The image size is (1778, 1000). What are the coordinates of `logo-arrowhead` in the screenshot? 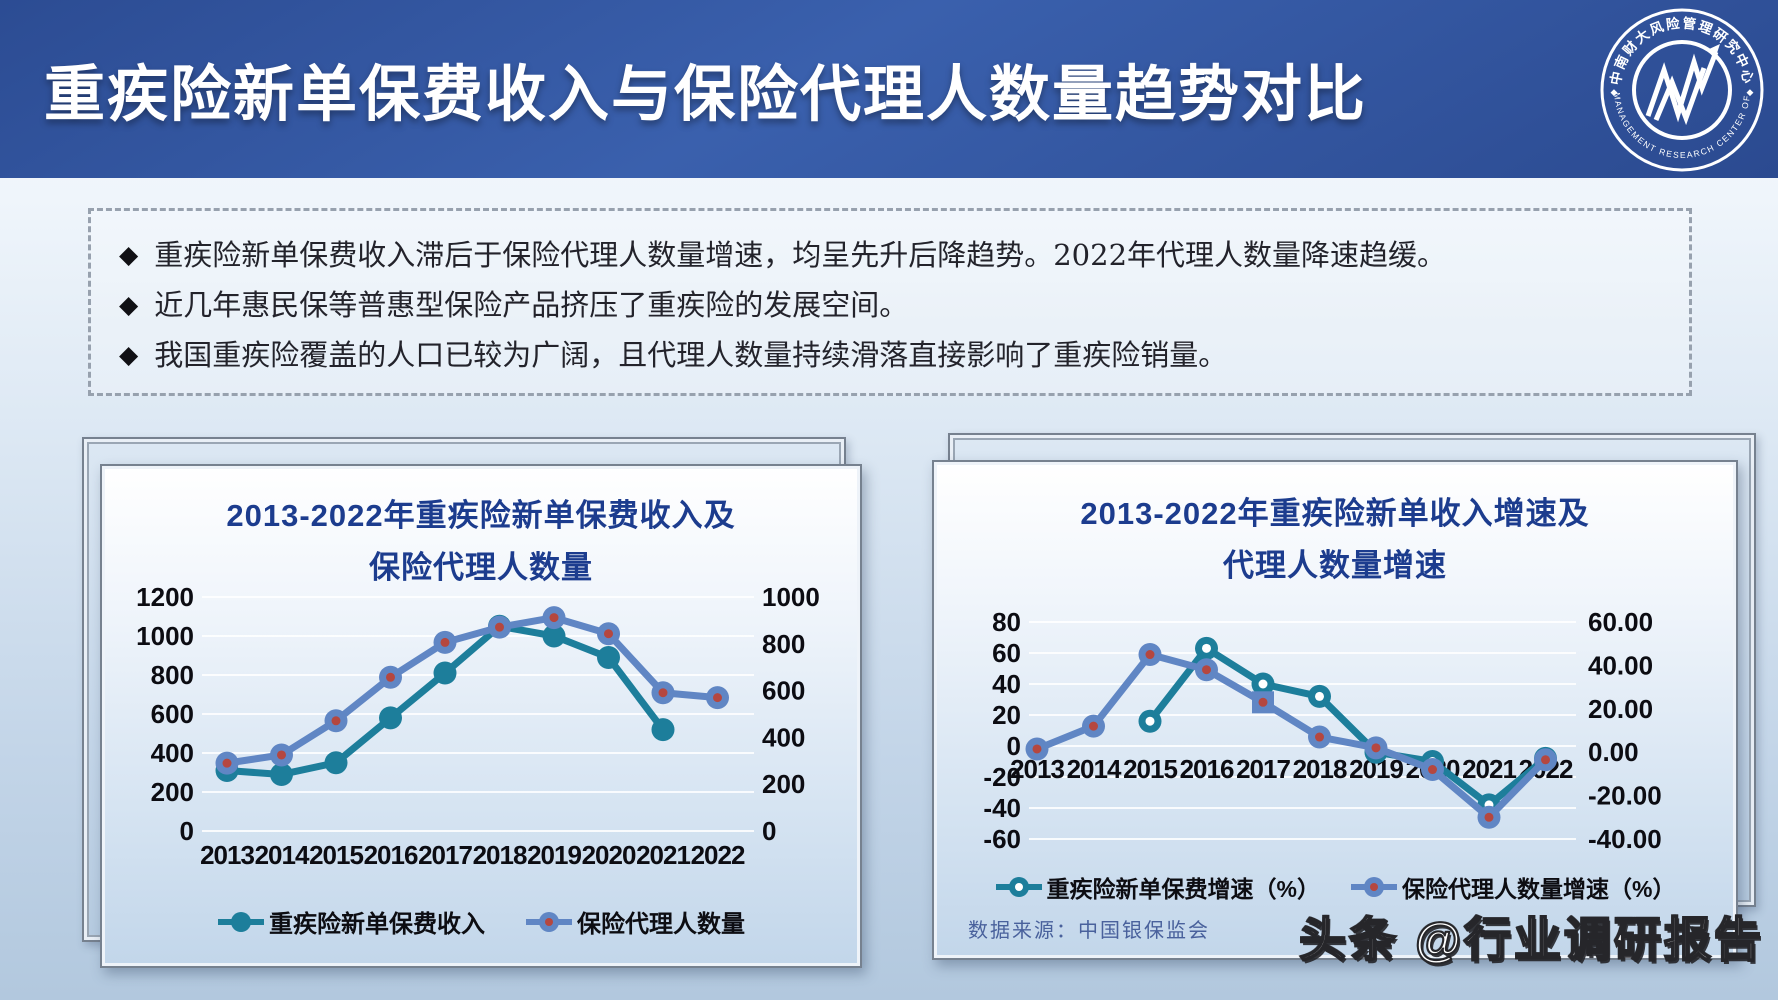 It's located at (1713, 51).